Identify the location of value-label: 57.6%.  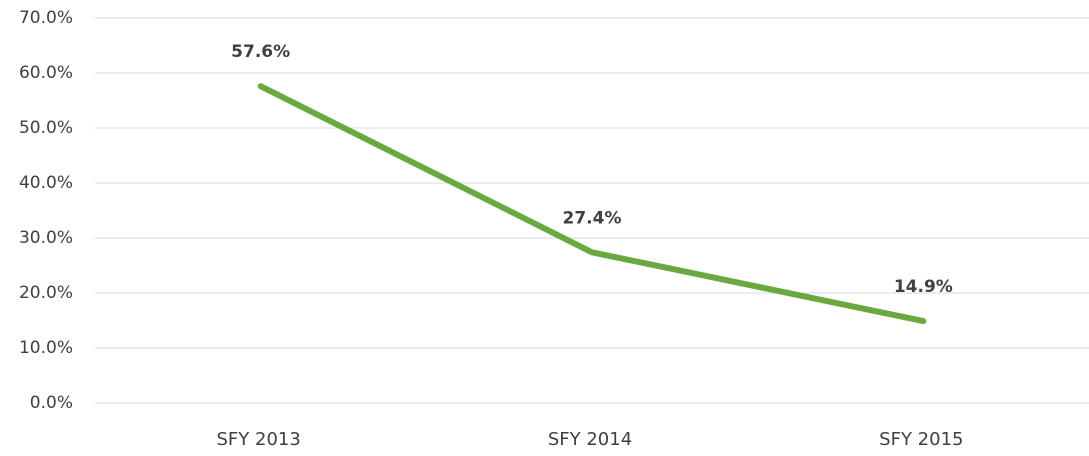
(260, 52).